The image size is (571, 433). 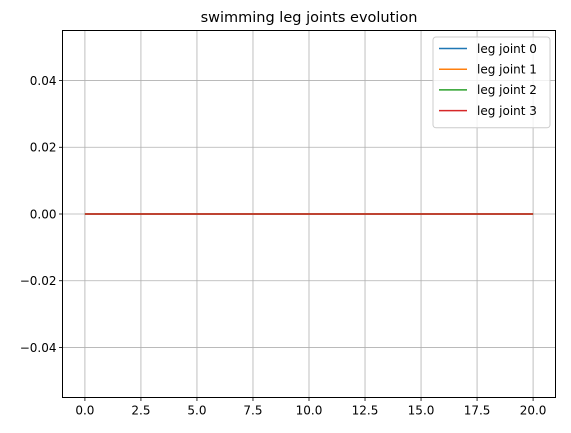 I want to click on y-axis: −0.04 −0.02 0.00 0.02 0.04, so click(x=41, y=214).